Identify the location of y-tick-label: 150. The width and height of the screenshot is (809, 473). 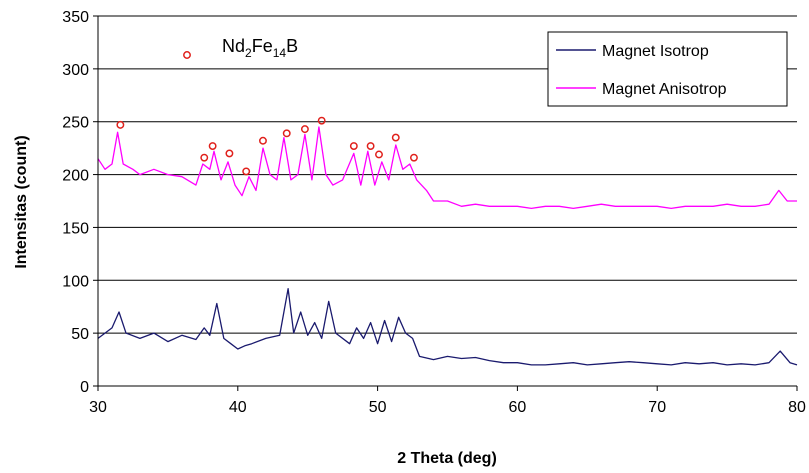
(75, 228).